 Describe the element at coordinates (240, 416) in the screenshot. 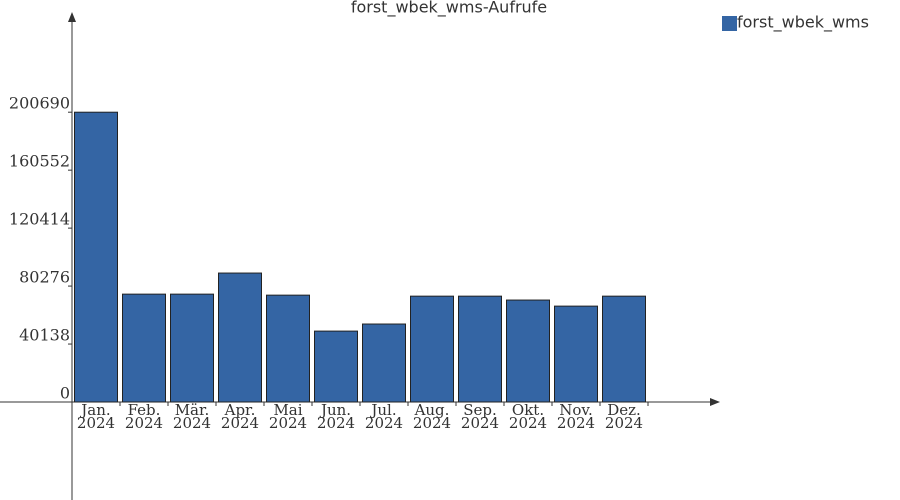

I see `x-tick-label: Apr. 2024` at that location.